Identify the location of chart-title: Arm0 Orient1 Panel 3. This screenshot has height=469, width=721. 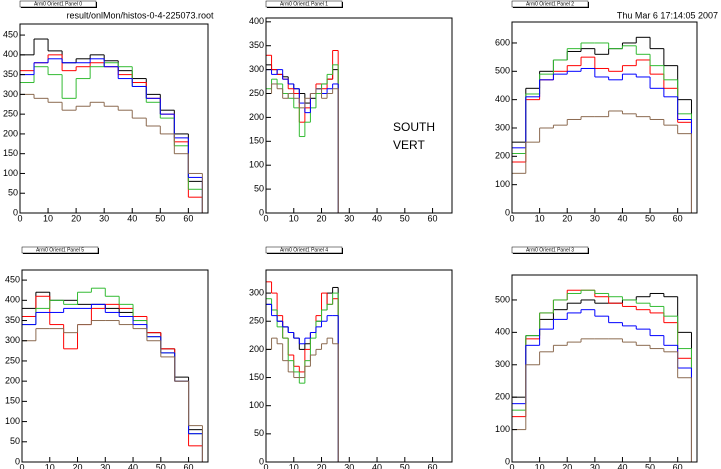
(550, 251).